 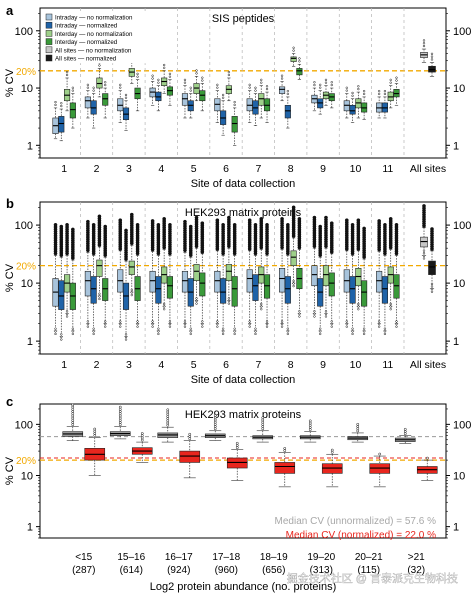 What do you see at coordinates (462, 226) in the screenshot?
I see `y-tick-right-label-b-2: 100` at bounding box center [462, 226].